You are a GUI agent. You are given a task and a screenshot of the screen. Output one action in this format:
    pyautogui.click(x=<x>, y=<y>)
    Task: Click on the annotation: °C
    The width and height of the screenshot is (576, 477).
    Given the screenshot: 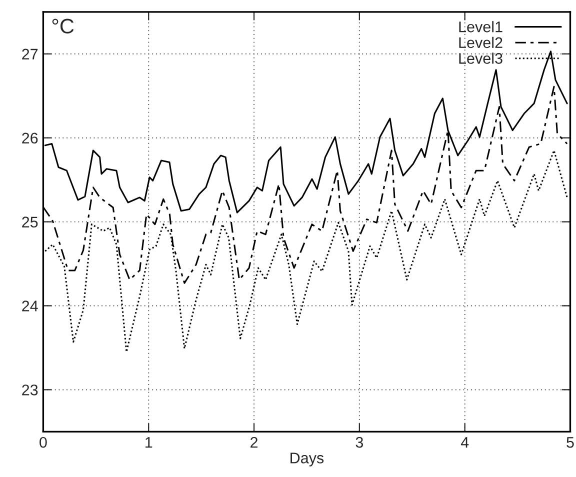 What is the action you would take?
    pyautogui.click(x=63, y=26)
    